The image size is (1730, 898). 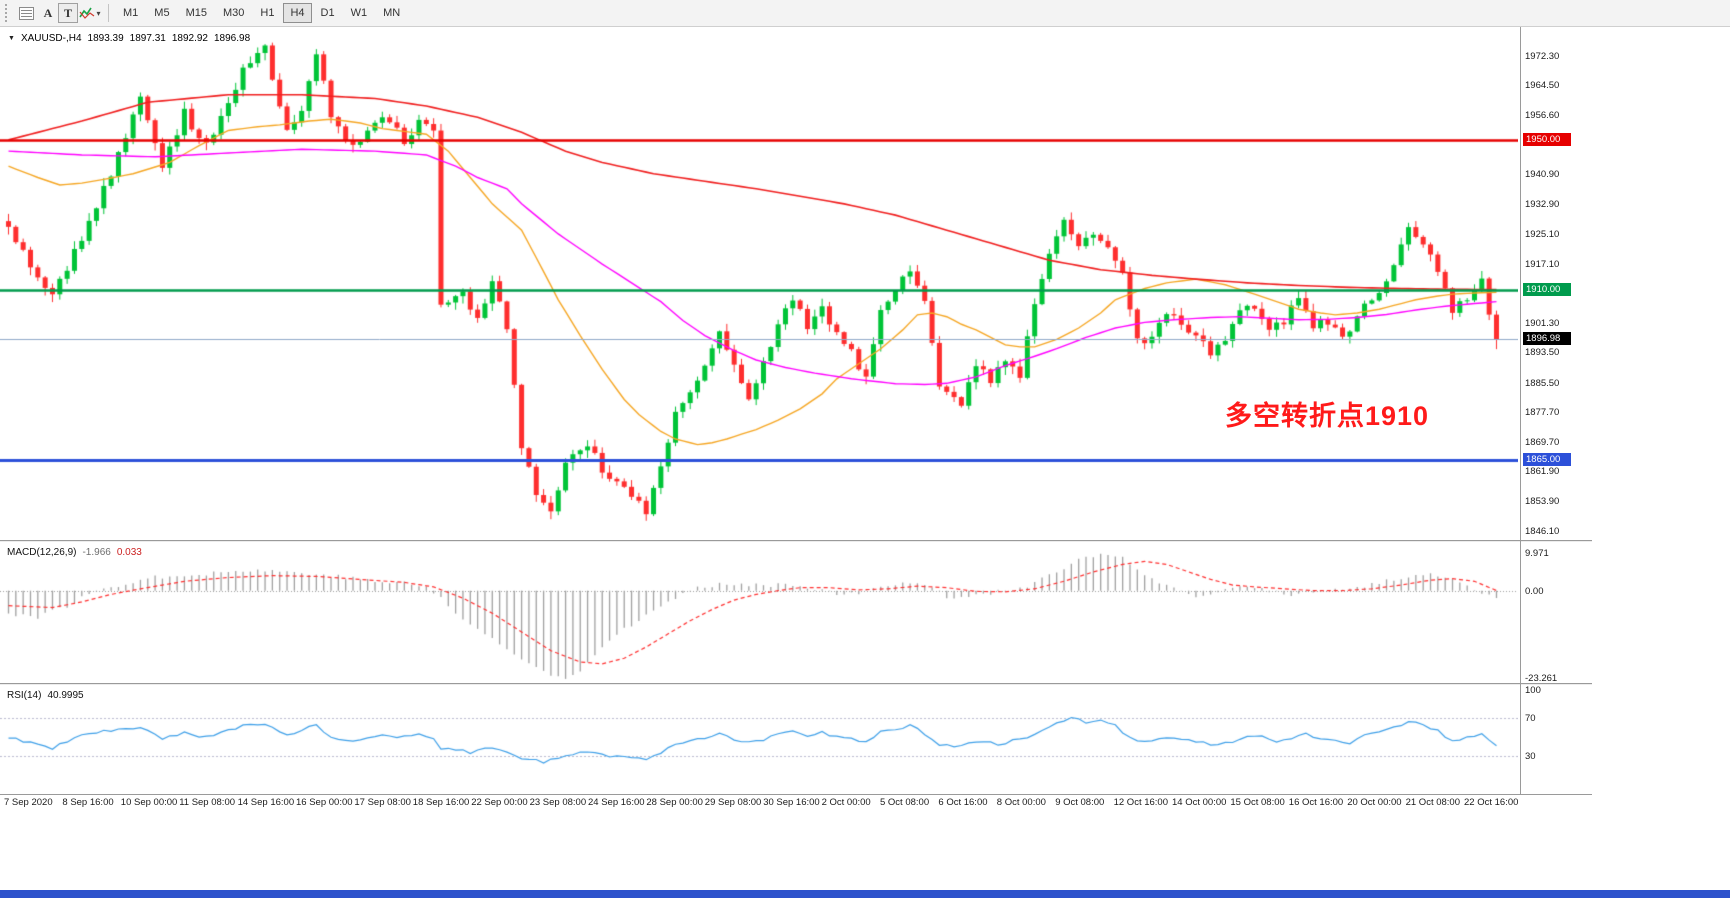 What do you see at coordinates (1547, 339) in the screenshot?
I see `price-badge-1896.98: 1896.98` at bounding box center [1547, 339].